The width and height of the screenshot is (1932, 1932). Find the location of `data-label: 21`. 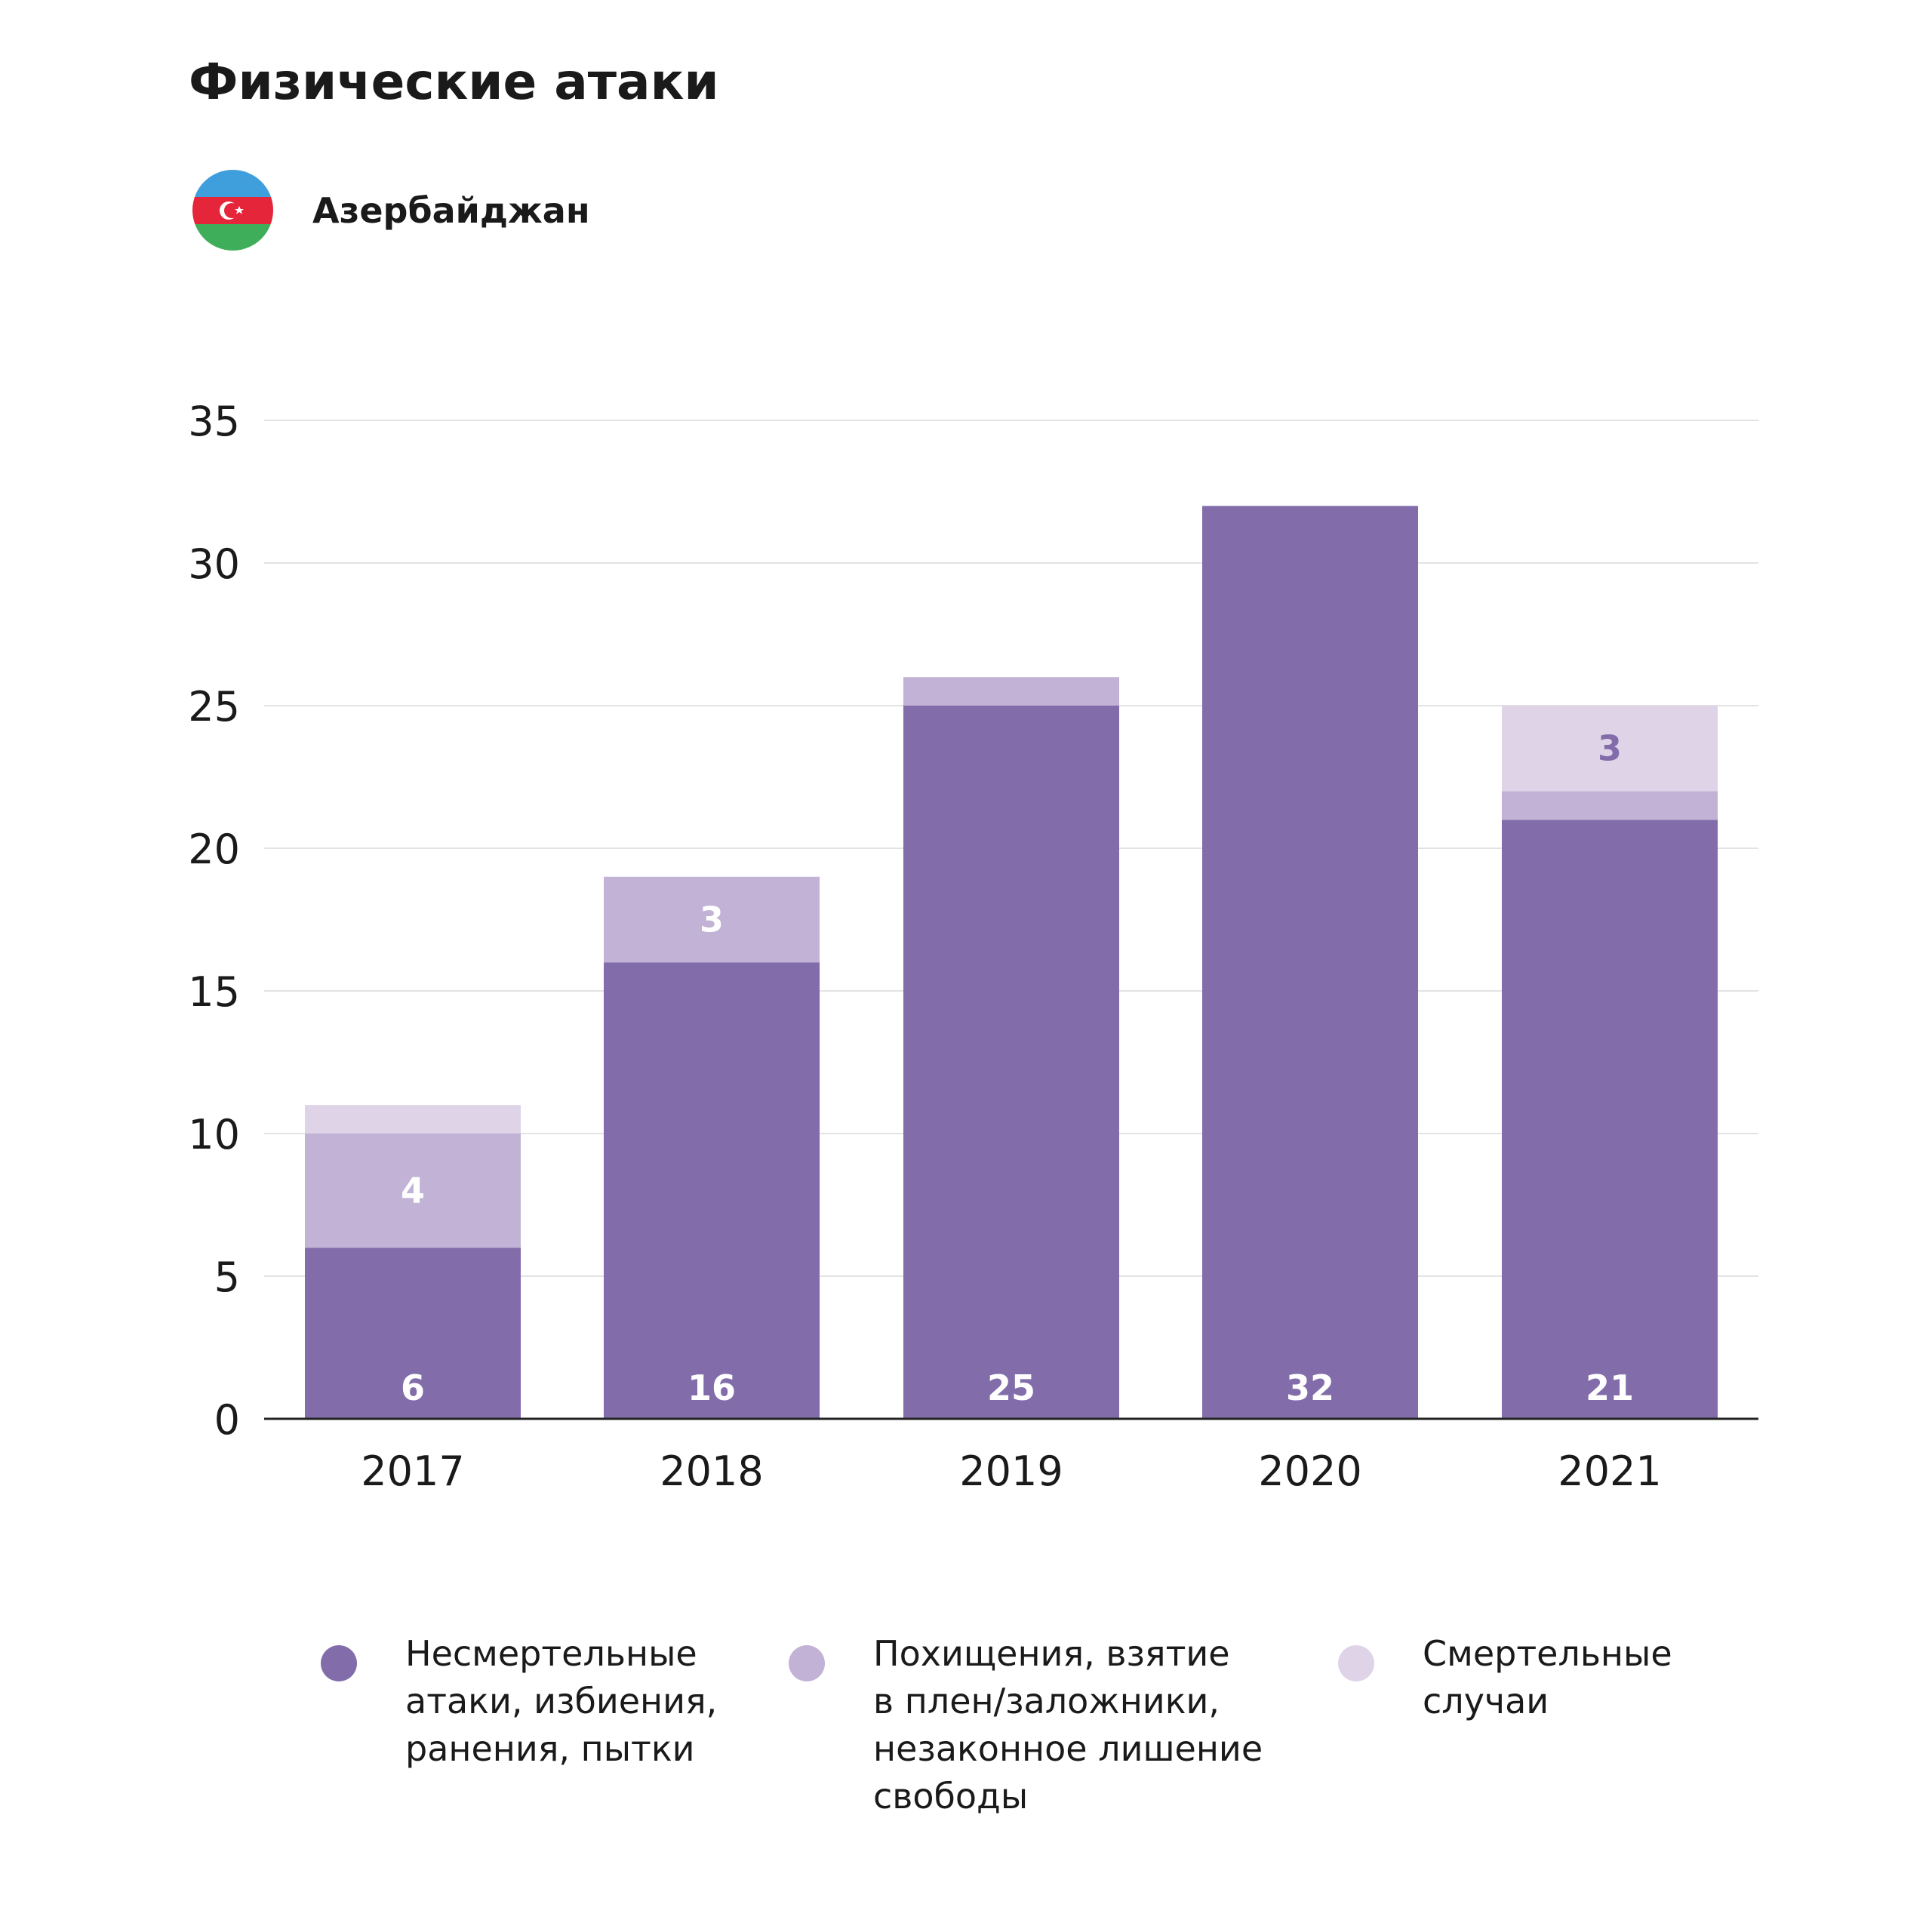

data-label: 21 is located at coordinates (1610, 1387).